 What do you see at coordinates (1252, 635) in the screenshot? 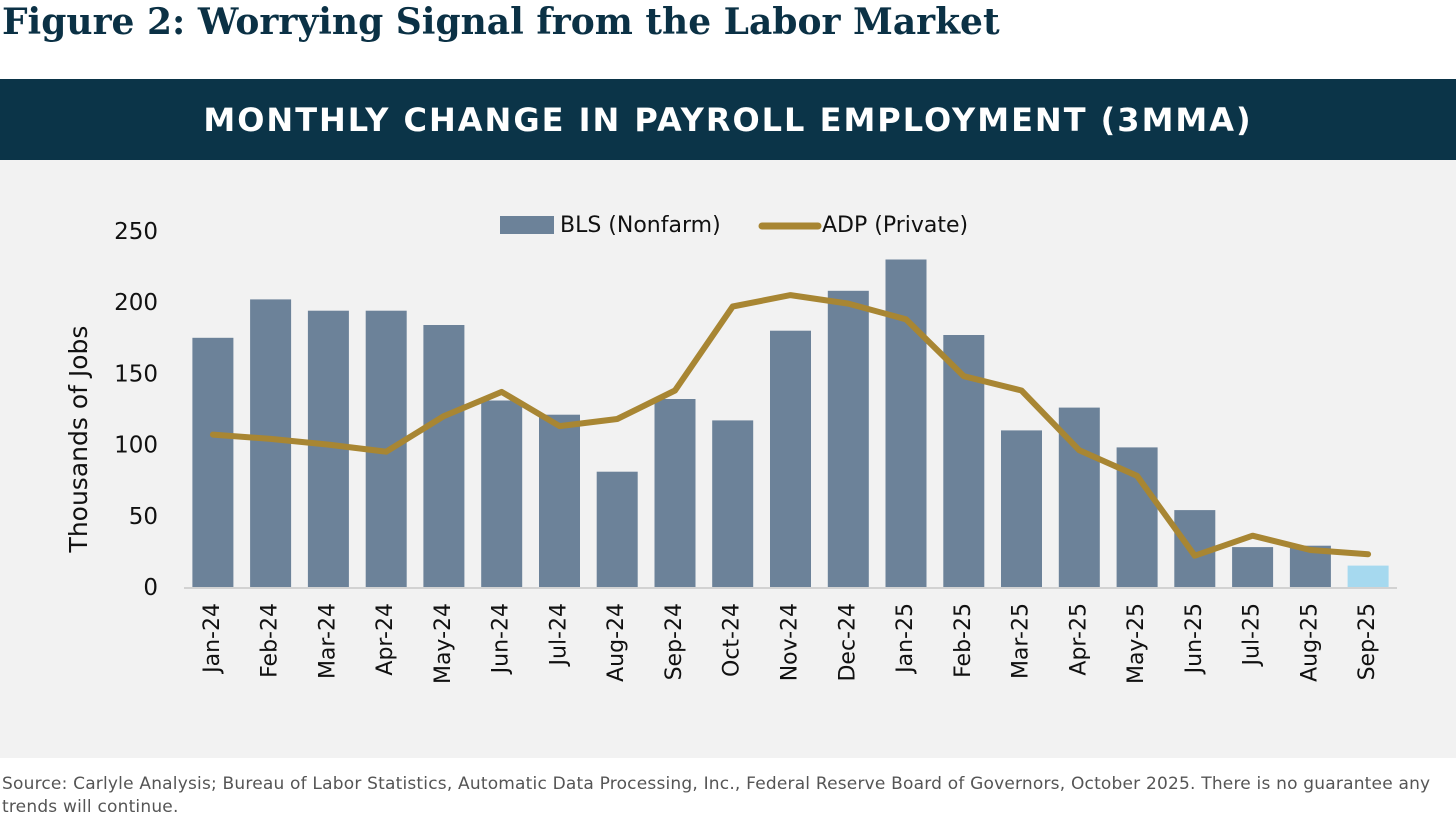
I see `x-tick-label: Jul-25` at bounding box center [1252, 635].